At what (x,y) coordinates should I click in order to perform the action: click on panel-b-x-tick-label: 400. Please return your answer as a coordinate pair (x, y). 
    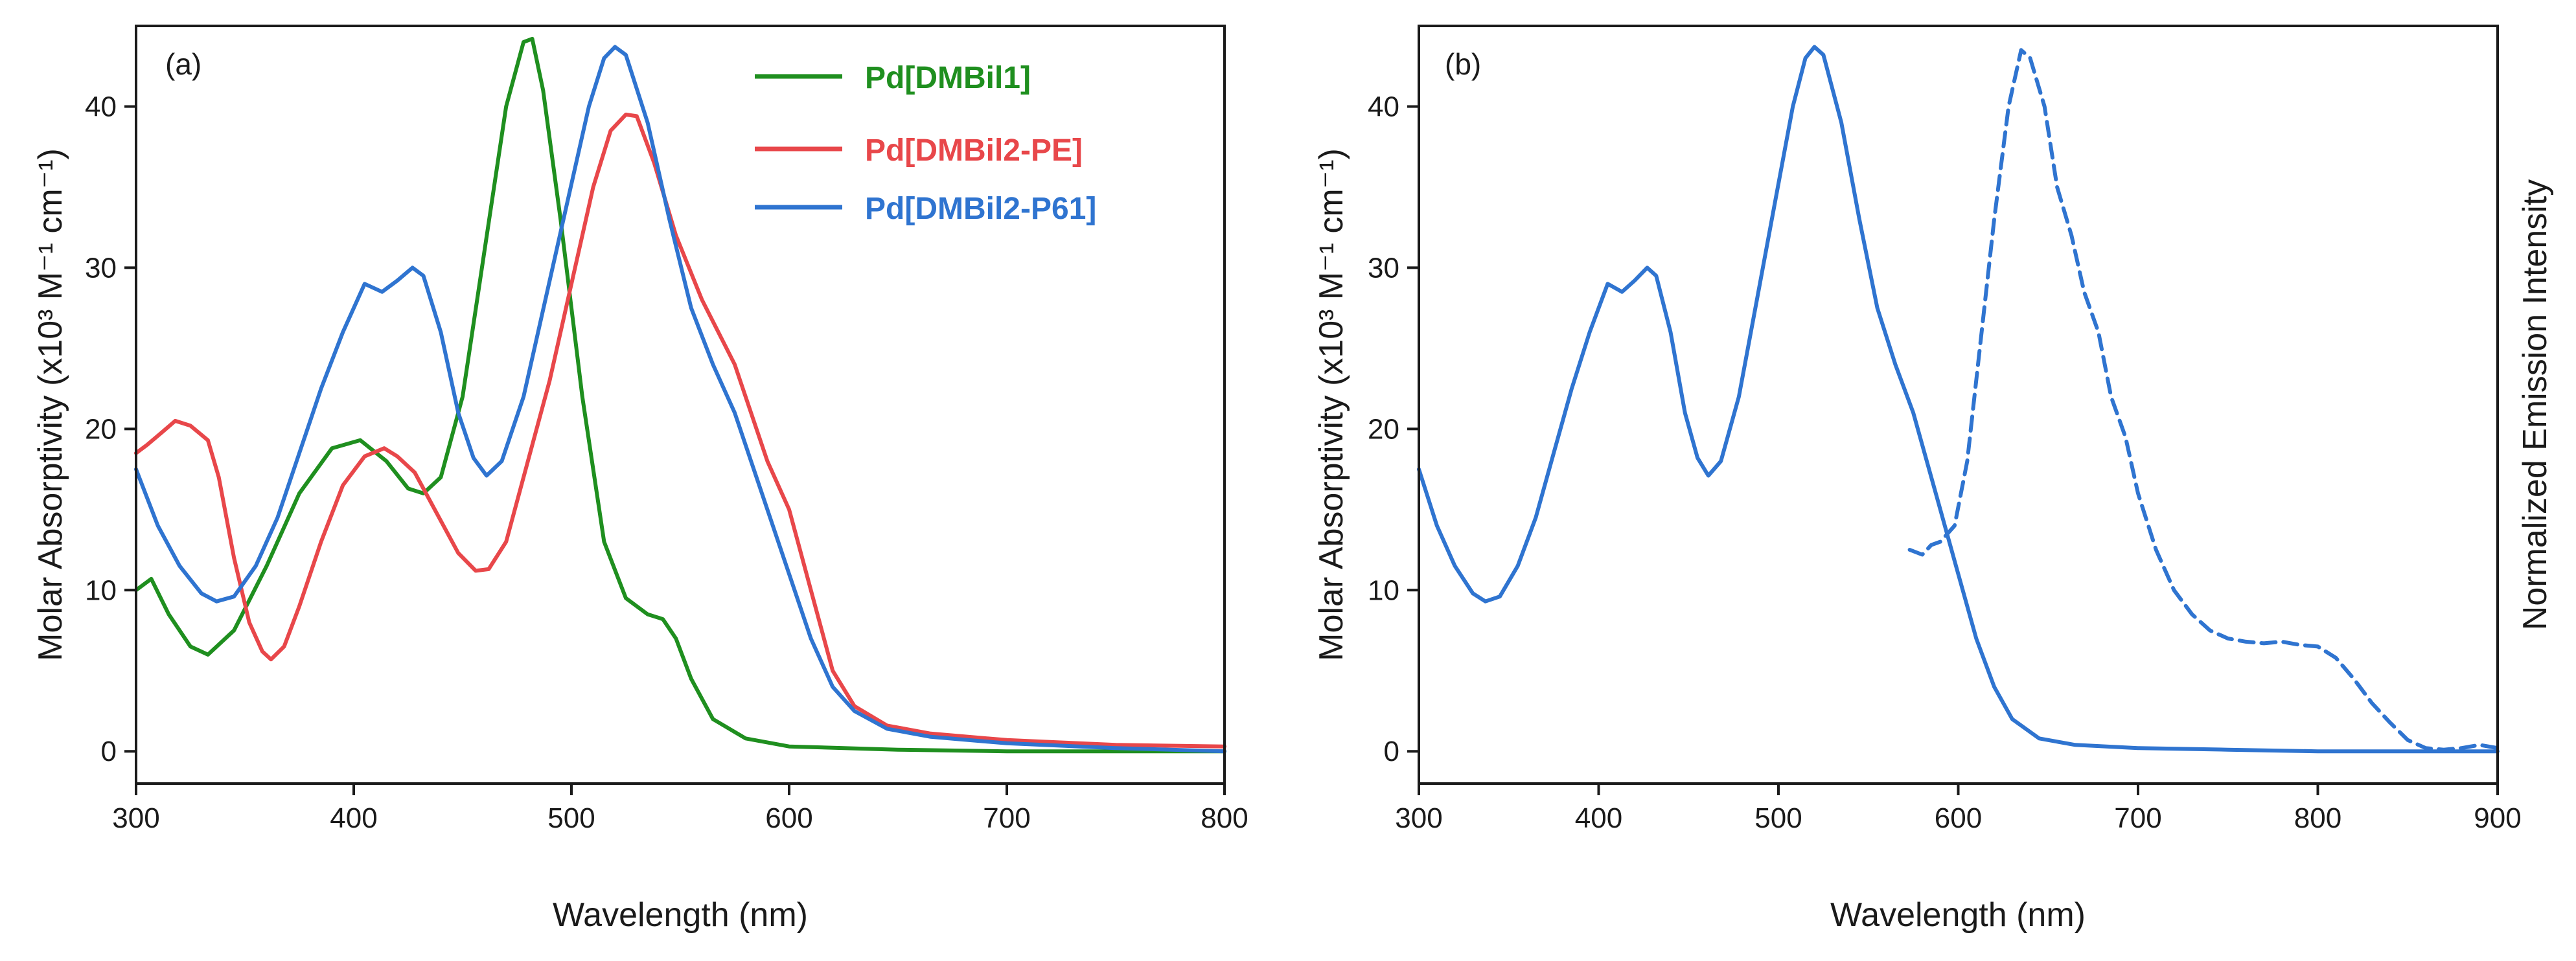
    Looking at the image, I should click on (1598, 818).